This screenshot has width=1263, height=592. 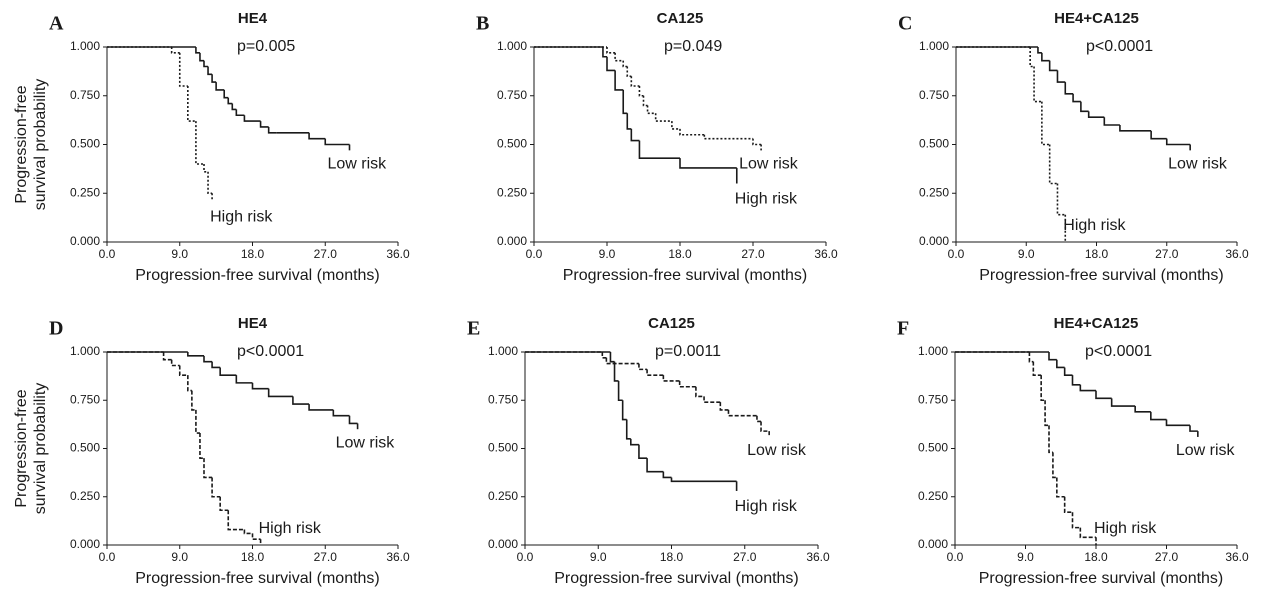 I want to click on x-tick-label: 0.0, so click(x=956, y=254).